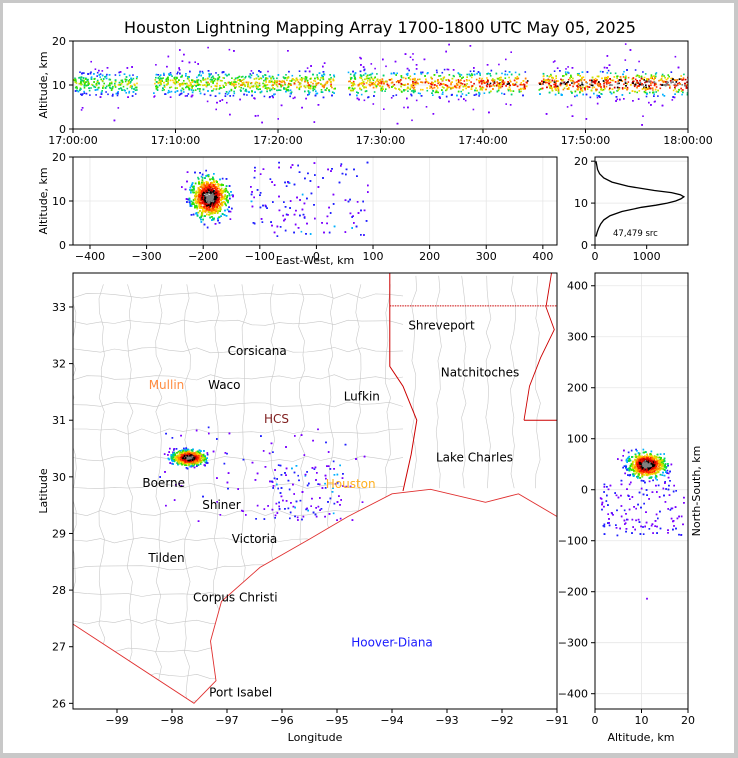 This screenshot has height=758, width=738. I want to click on p2-source-point, so click(301, 231).